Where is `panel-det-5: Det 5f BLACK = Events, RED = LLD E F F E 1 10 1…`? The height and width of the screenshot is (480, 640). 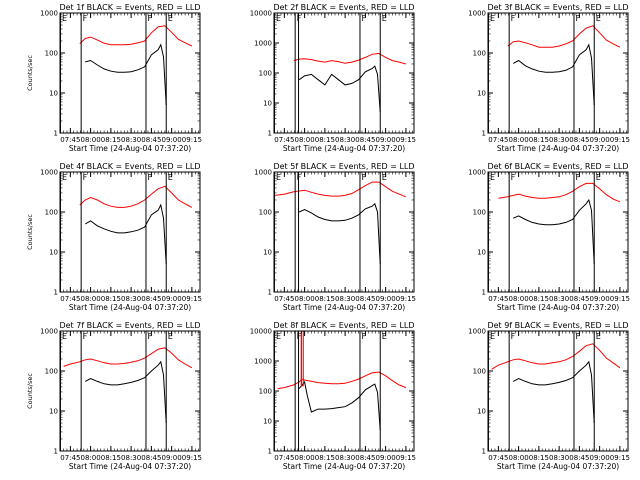 panel-det-5: Det 5f BLACK = Events, RED = LLD E F F E 1 10 1… is located at coordinates (335, 237).